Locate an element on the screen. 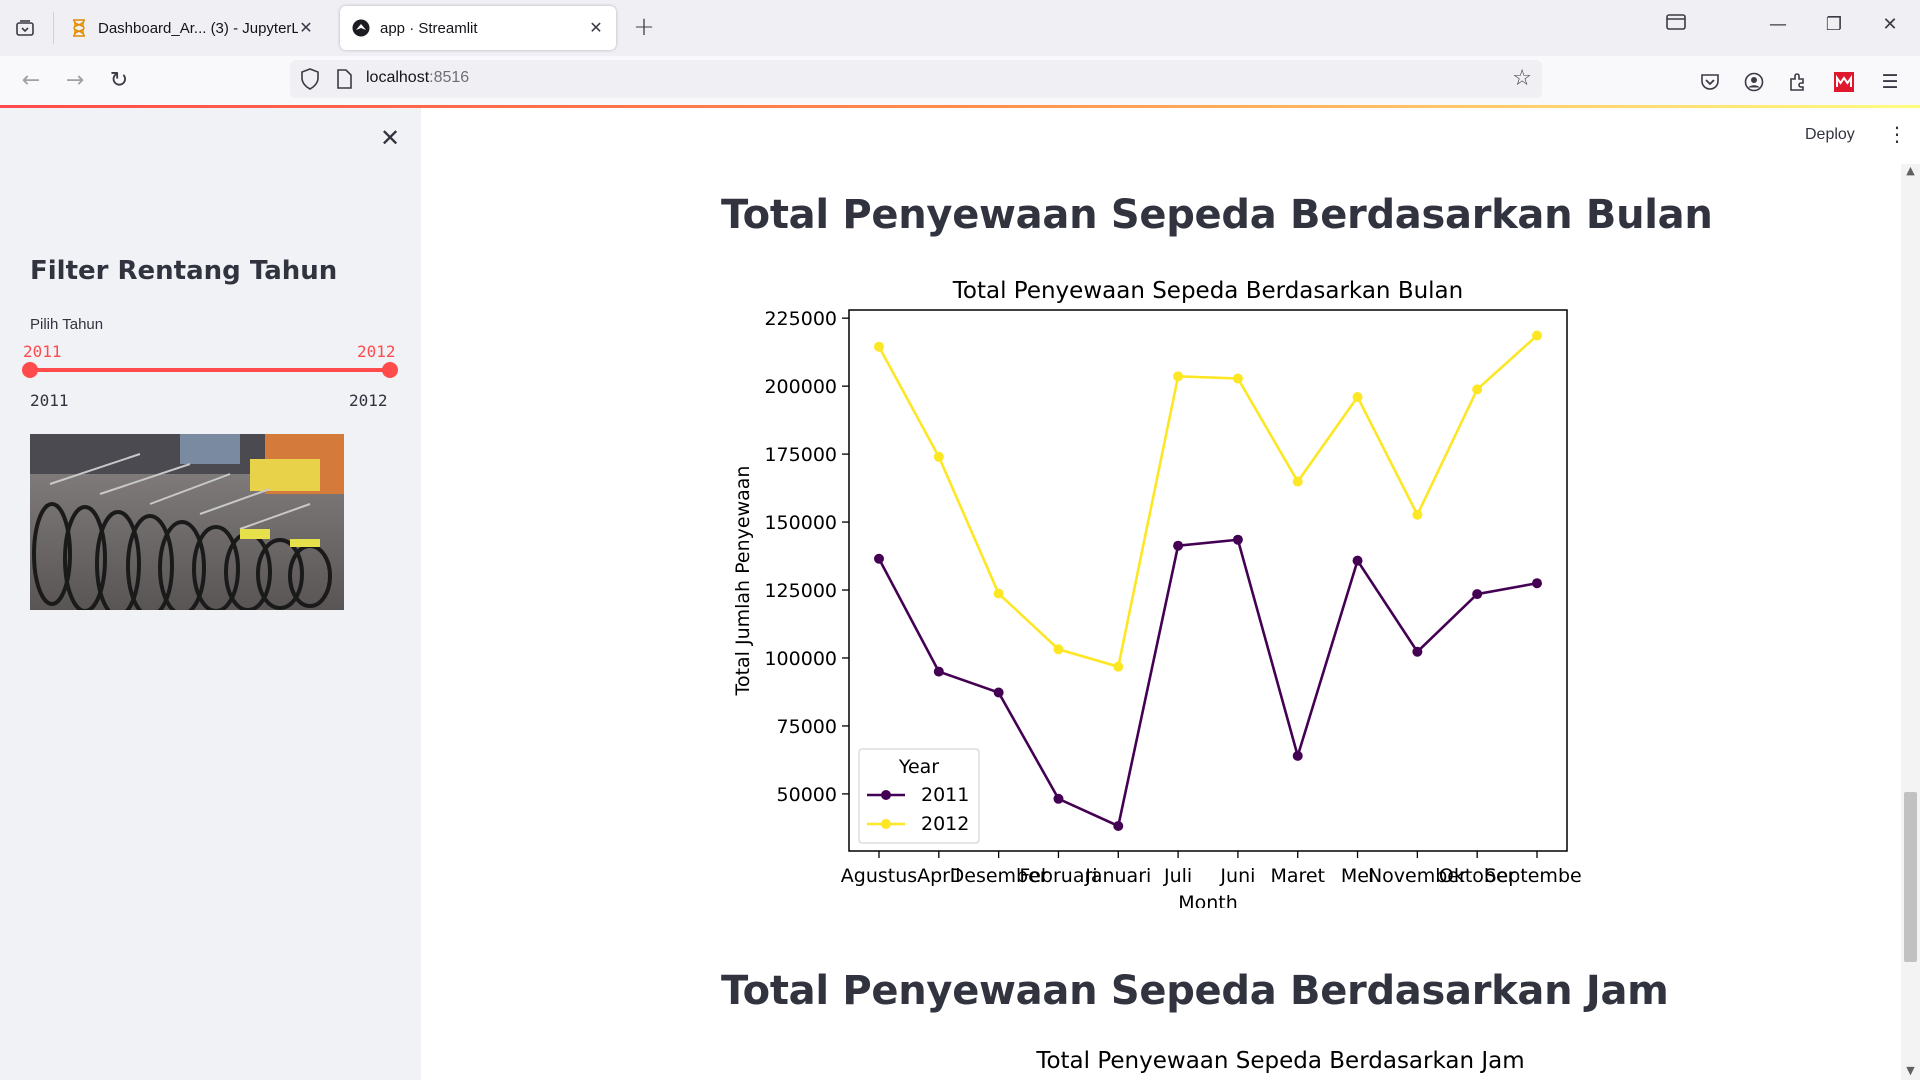 This screenshot has width=1920, height=1080. slider-max-label: 2012 is located at coordinates (368, 400).